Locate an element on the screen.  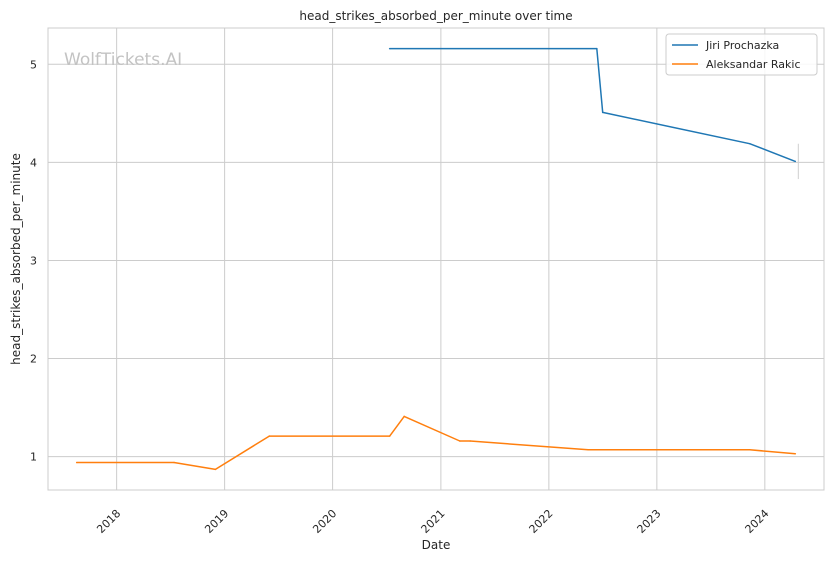
y-tick-label-1: 1 is located at coordinates (33, 457).